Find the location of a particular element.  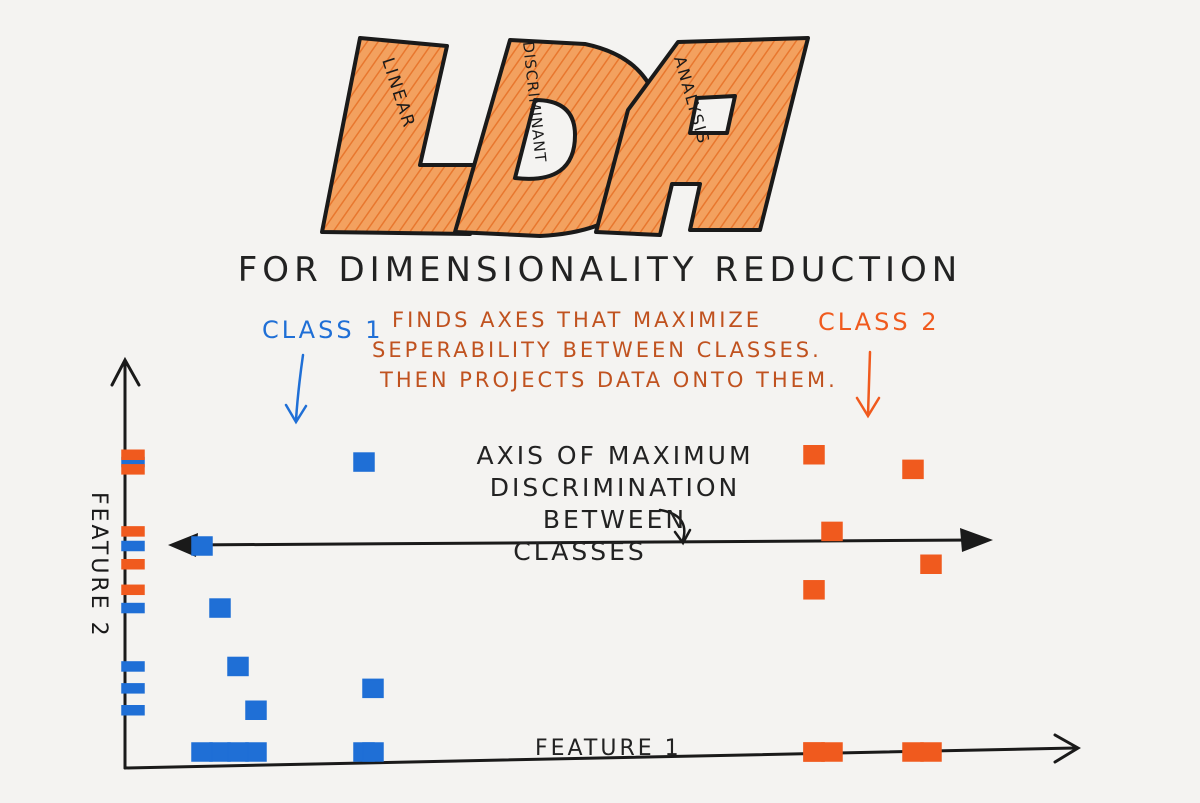

description-line: SEPERABILITY BETWEEN CLASSES. is located at coordinates (605, 350).